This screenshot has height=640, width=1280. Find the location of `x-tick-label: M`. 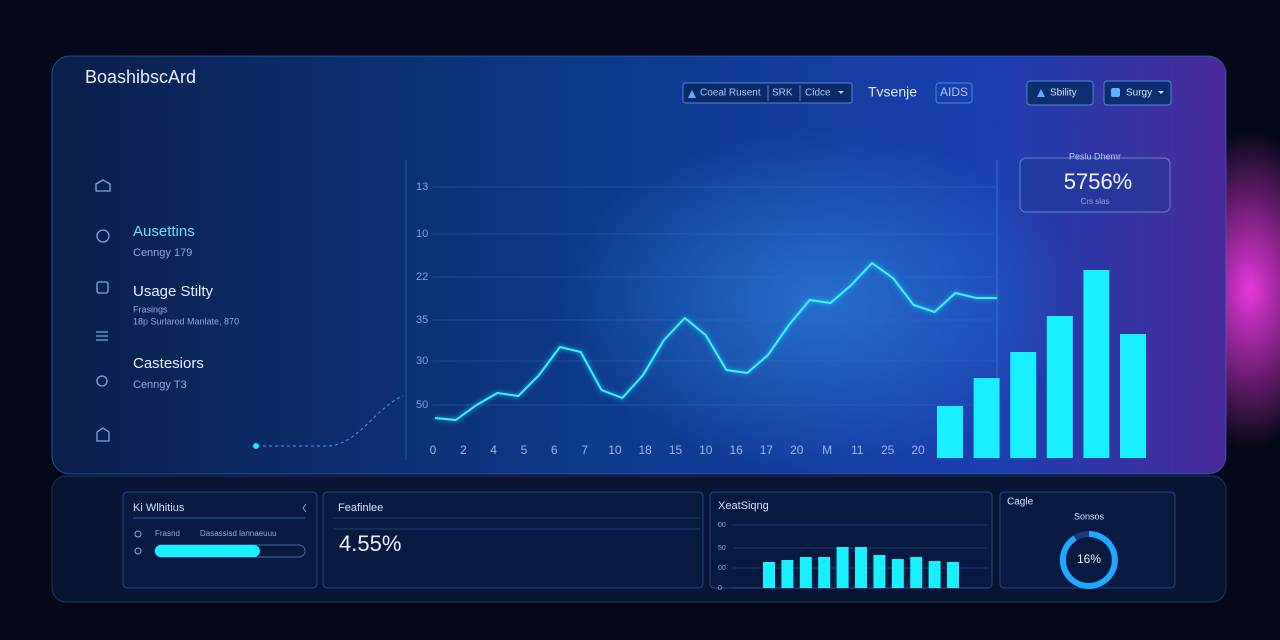

x-tick-label: M is located at coordinates (827, 450).